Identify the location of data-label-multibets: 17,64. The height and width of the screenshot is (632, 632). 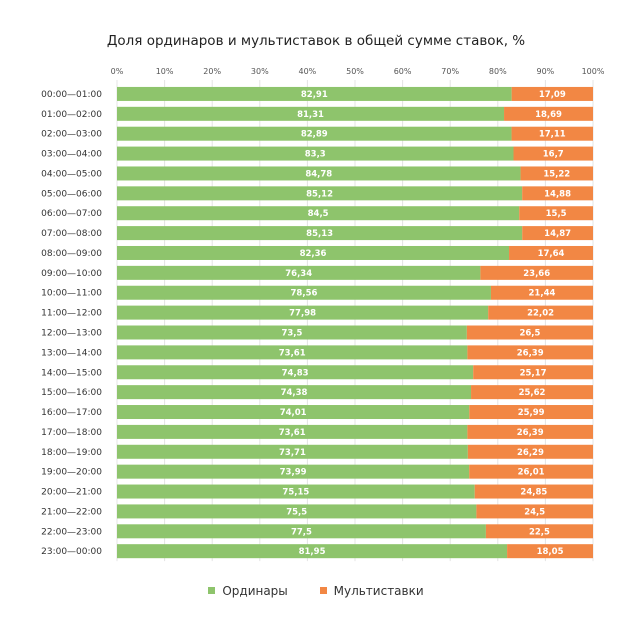
(551, 254).